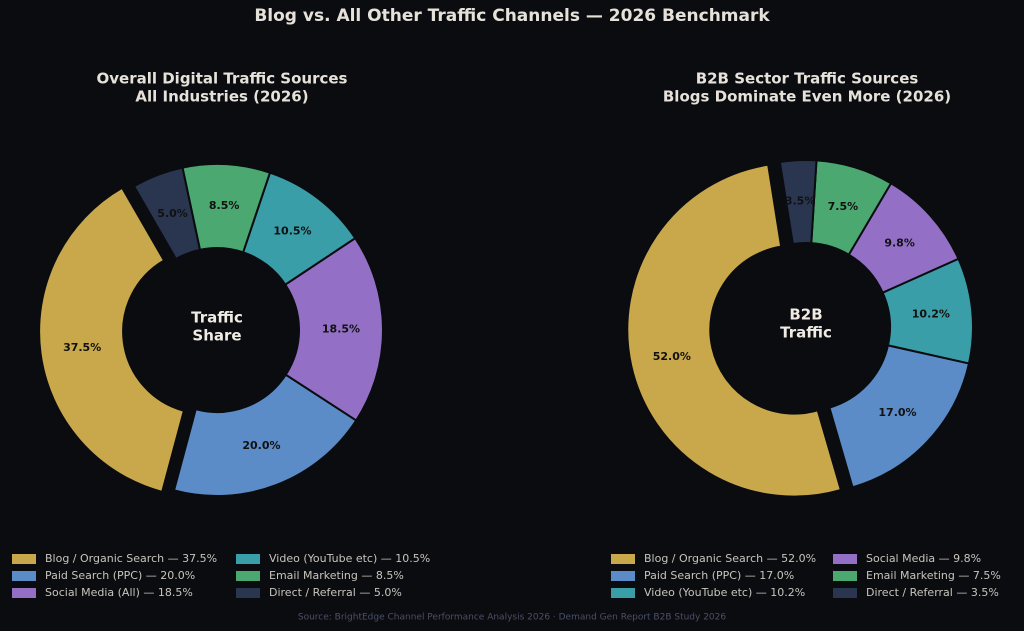 This screenshot has width=1024, height=631. I want to click on value-label: 52.0%, so click(672, 356).